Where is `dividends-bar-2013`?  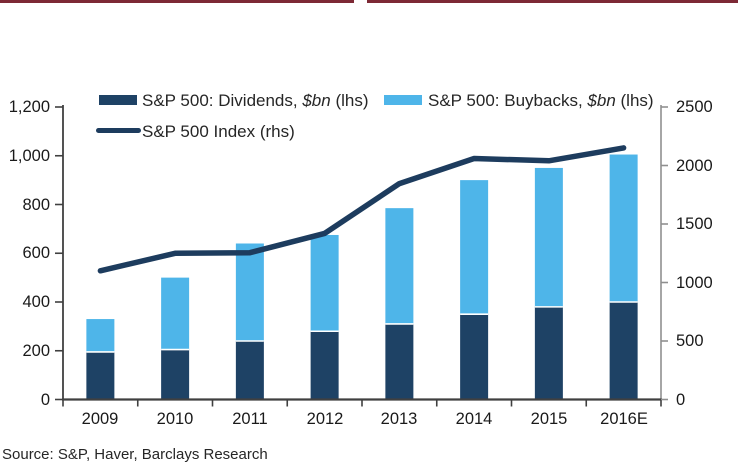
dividends-bar-2013 is located at coordinates (399, 361).